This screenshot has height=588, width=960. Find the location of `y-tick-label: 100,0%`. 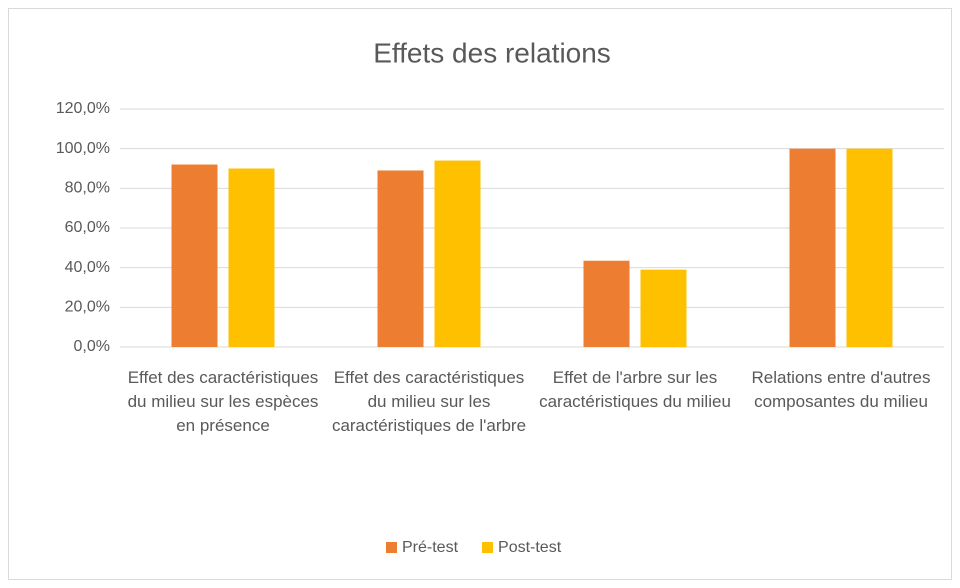

y-tick-label: 100,0% is located at coordinates (83, 148).